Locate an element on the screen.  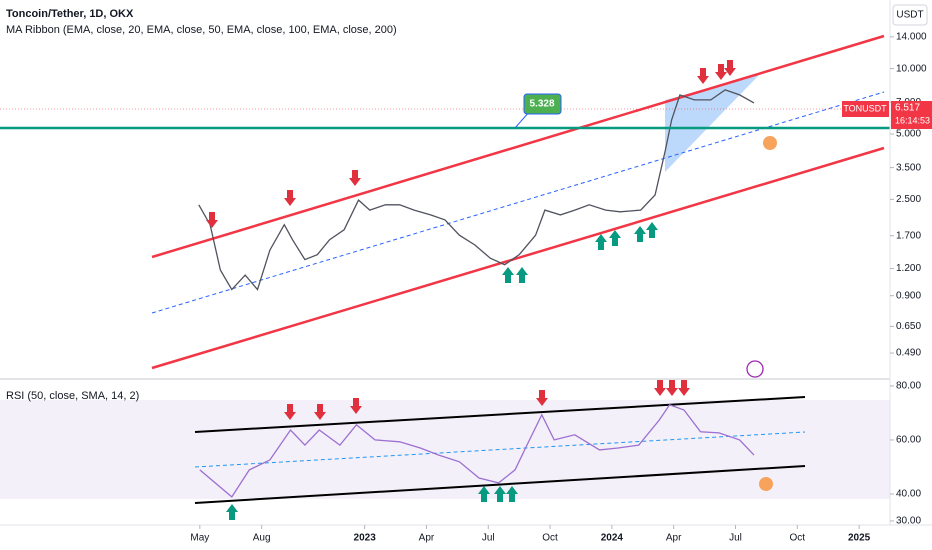
y-tick-label: 1.700 is located at coordinates (908, 235).